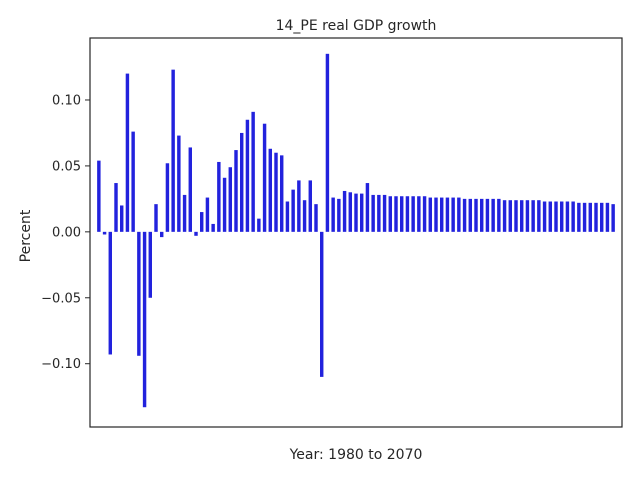  Describe the element at coordinates (116, 207) in the screenshot. I see `bar-1983` at that location.